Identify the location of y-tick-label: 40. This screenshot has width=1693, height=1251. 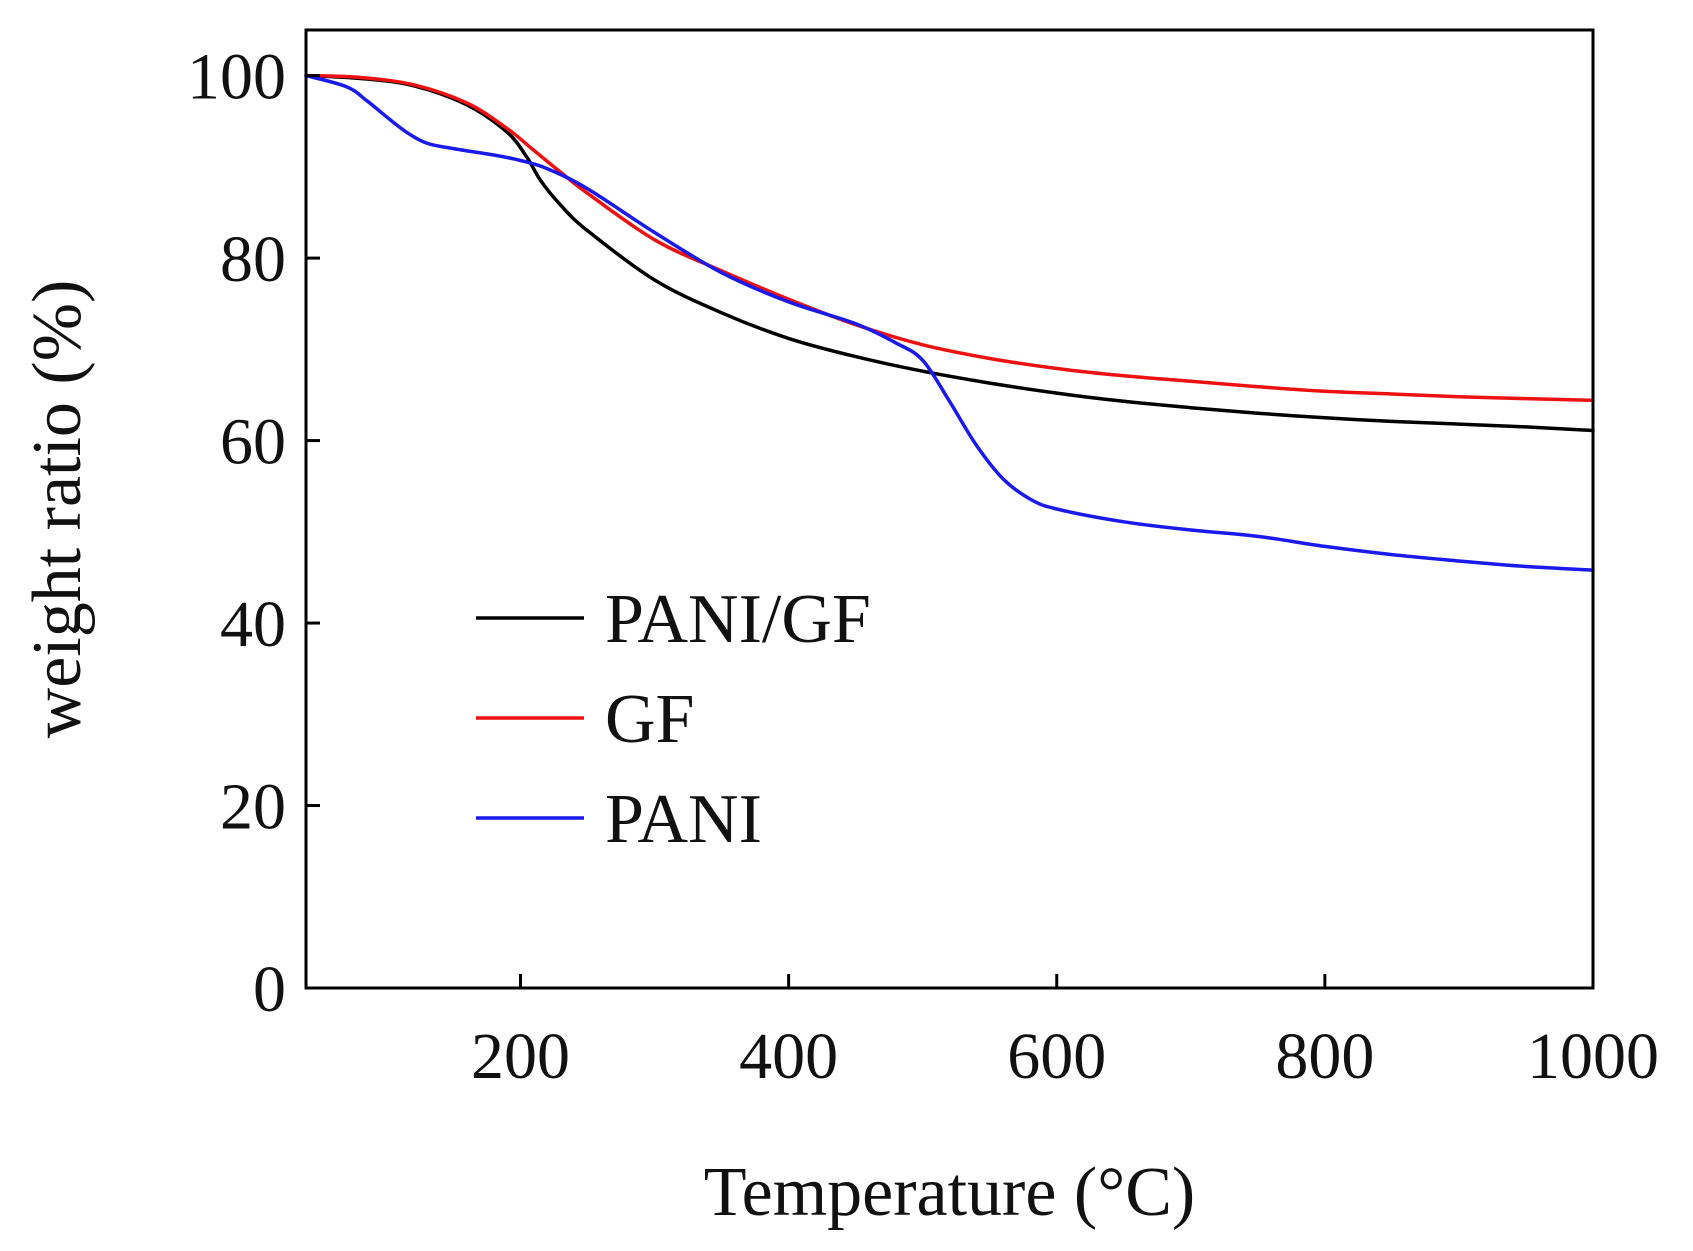
(253, 624).